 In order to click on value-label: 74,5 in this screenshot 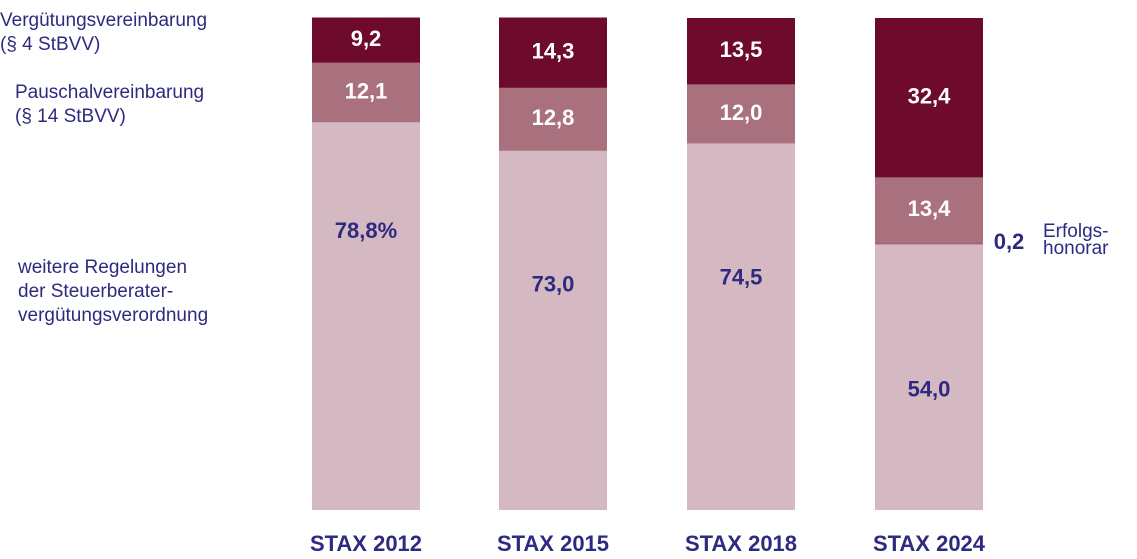, I will do `click(741, 276)`.